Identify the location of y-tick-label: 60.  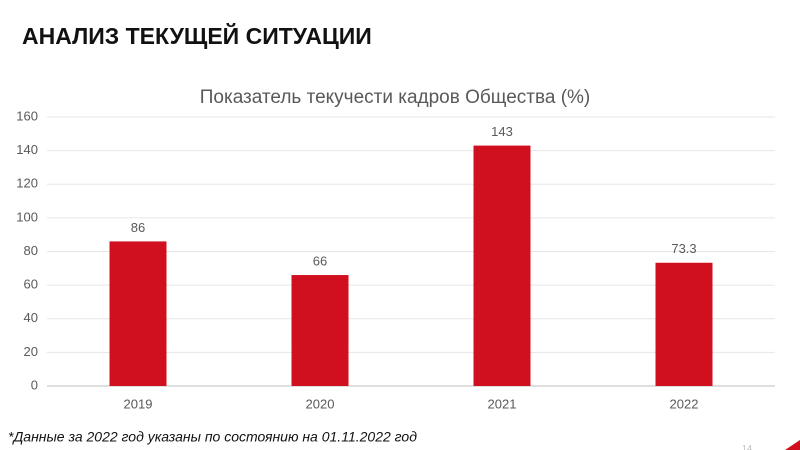
(31, 284).